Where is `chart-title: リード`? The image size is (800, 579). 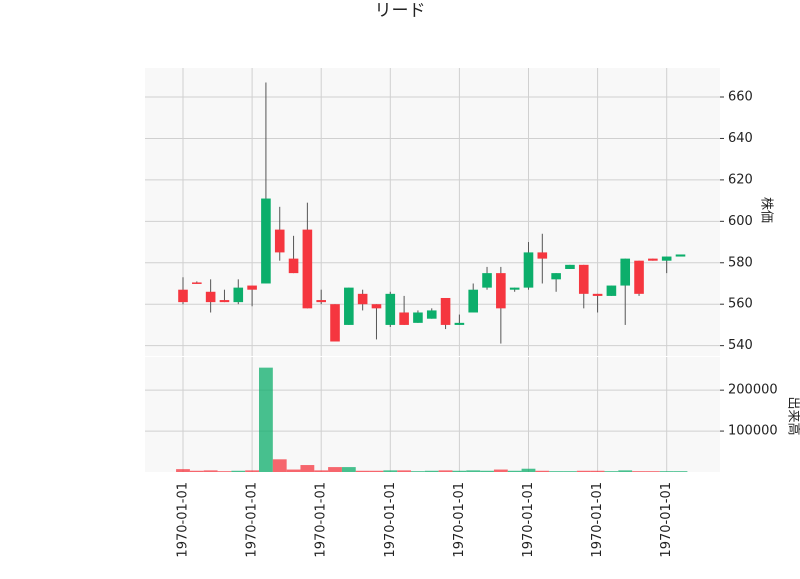 chart-title: リード is located at coordinates (400, 11).